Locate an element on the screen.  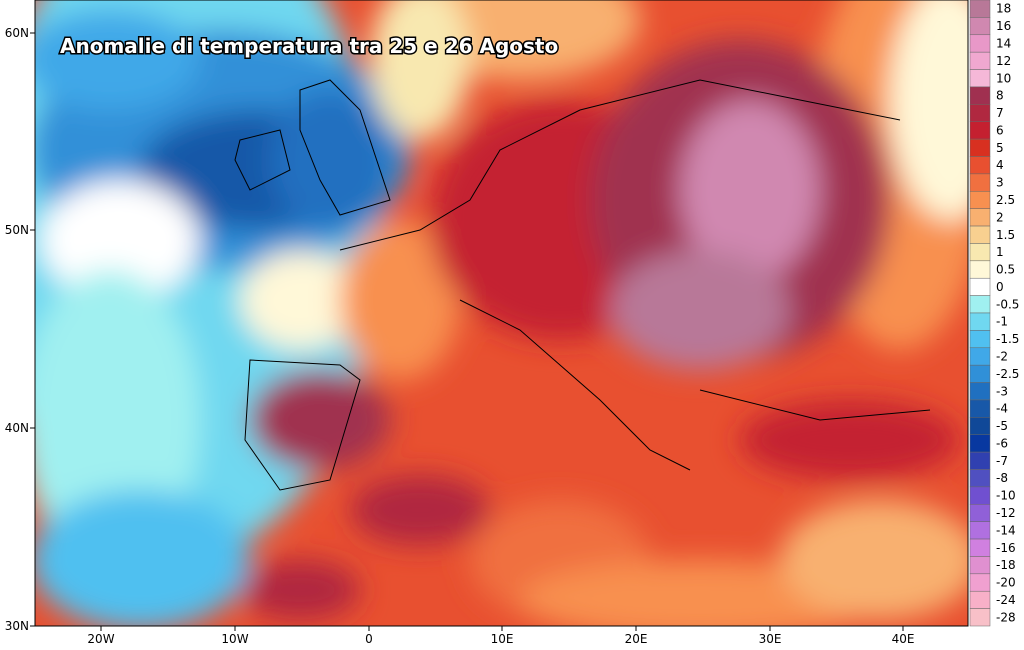
legend-label: -18 is located at coordinates (1006, 565).